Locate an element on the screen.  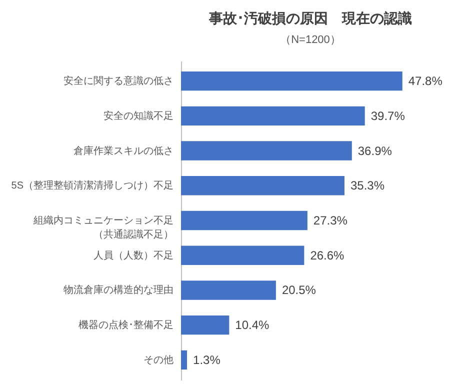
y-tick-label: 安全の知識不足 is located at coordinates (139, 116).